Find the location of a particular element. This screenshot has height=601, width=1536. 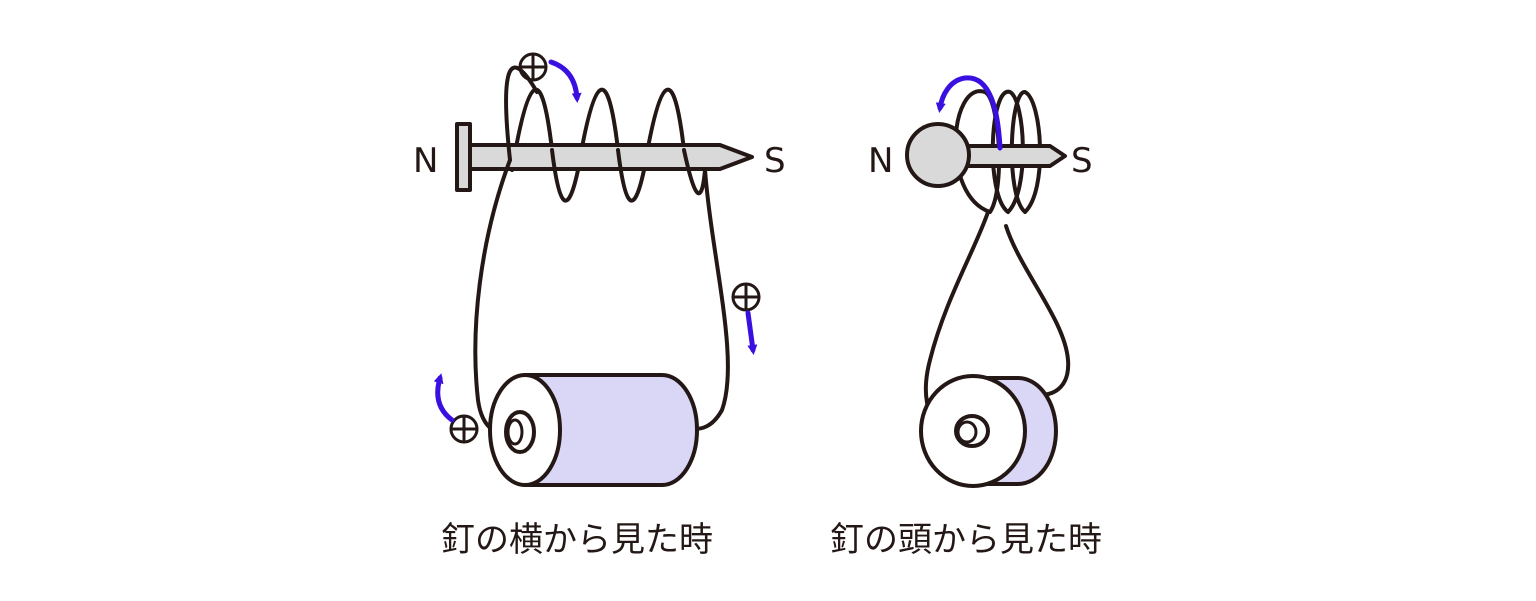

head-view-caption: 釘の頭から見た時 is located at coordinates (966, 540).